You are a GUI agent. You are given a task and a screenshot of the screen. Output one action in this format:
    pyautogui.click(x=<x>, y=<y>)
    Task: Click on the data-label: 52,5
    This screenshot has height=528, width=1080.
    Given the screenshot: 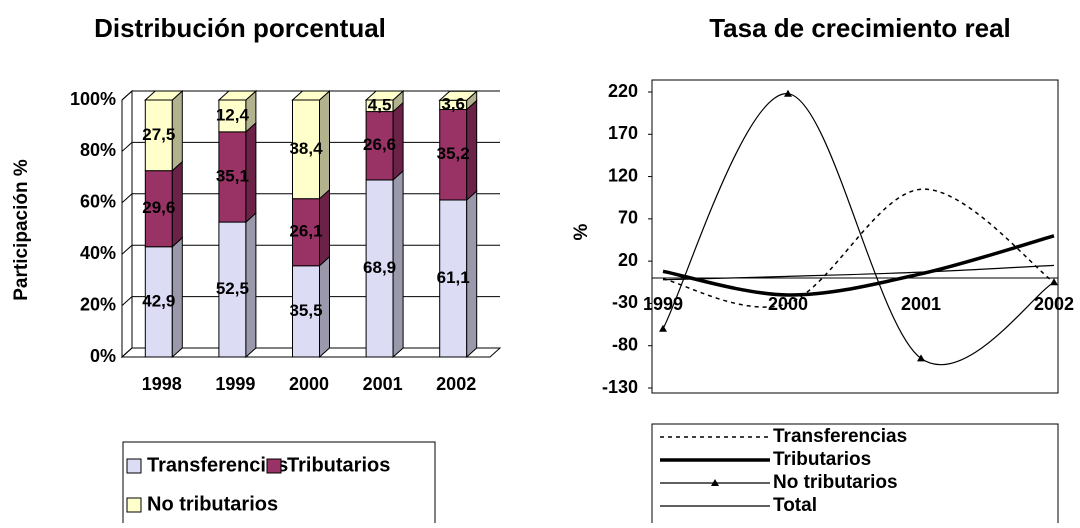 What is the action you would take?
    pyautogui.click(x=232, y=288)
    